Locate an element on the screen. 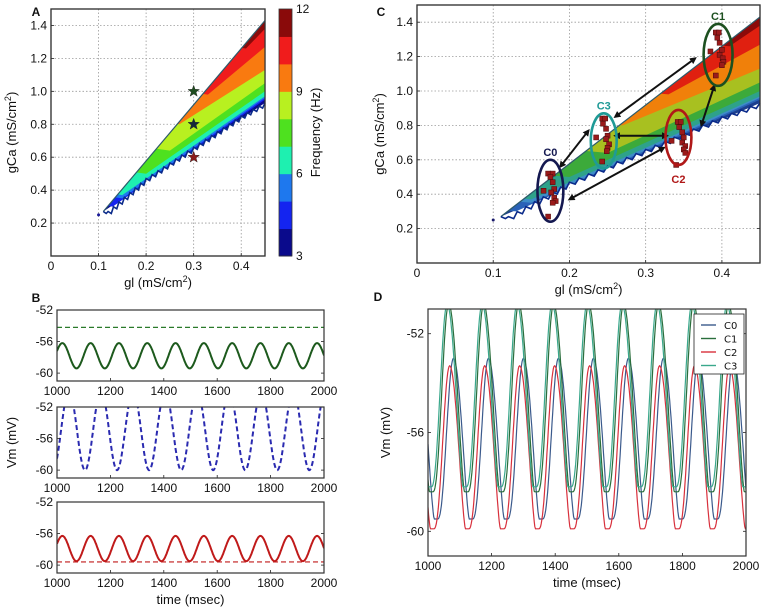 The image size is (764, 611). x-tick-label: 0 is located at coordinates (51, 266).